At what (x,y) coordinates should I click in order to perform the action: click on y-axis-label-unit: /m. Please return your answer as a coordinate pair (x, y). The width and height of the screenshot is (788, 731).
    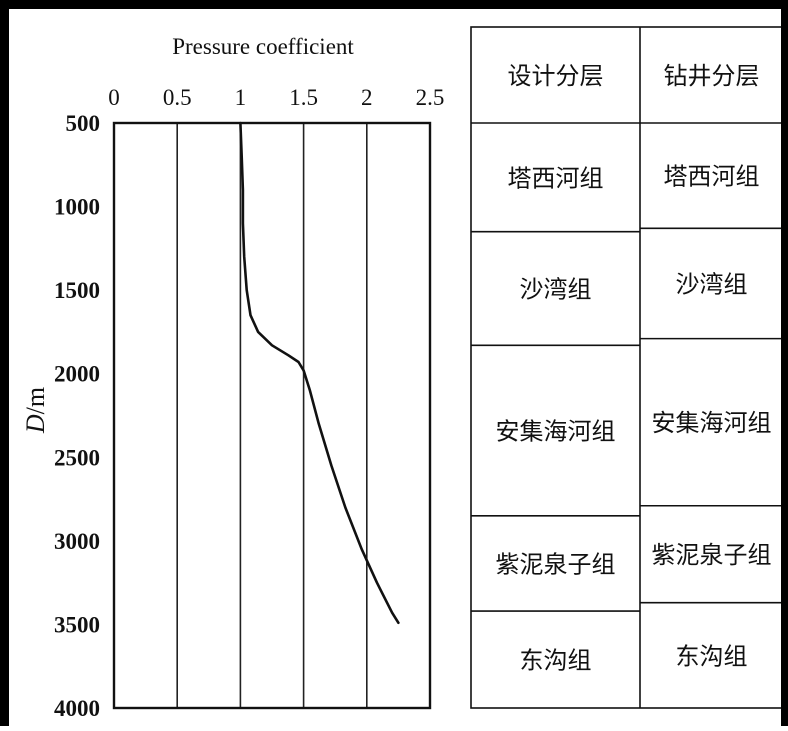
    Looking at the image, I should click on (35, 400).